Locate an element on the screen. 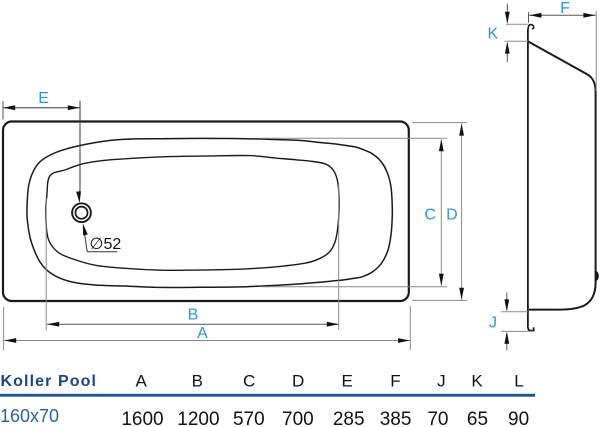 The height and width of the screenshot is (427, 600). svg-text: 700 is located at coordinates (298, 418).